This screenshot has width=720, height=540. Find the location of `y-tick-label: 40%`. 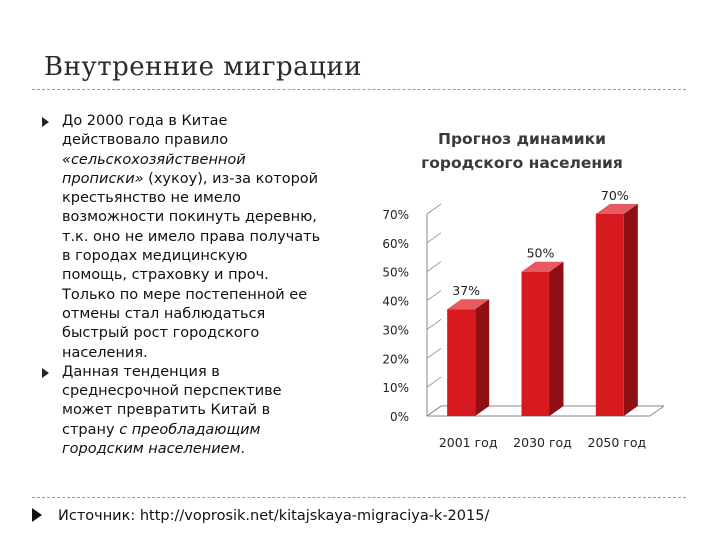

y-tick-label: 40% is located at coordinates (395, 302).